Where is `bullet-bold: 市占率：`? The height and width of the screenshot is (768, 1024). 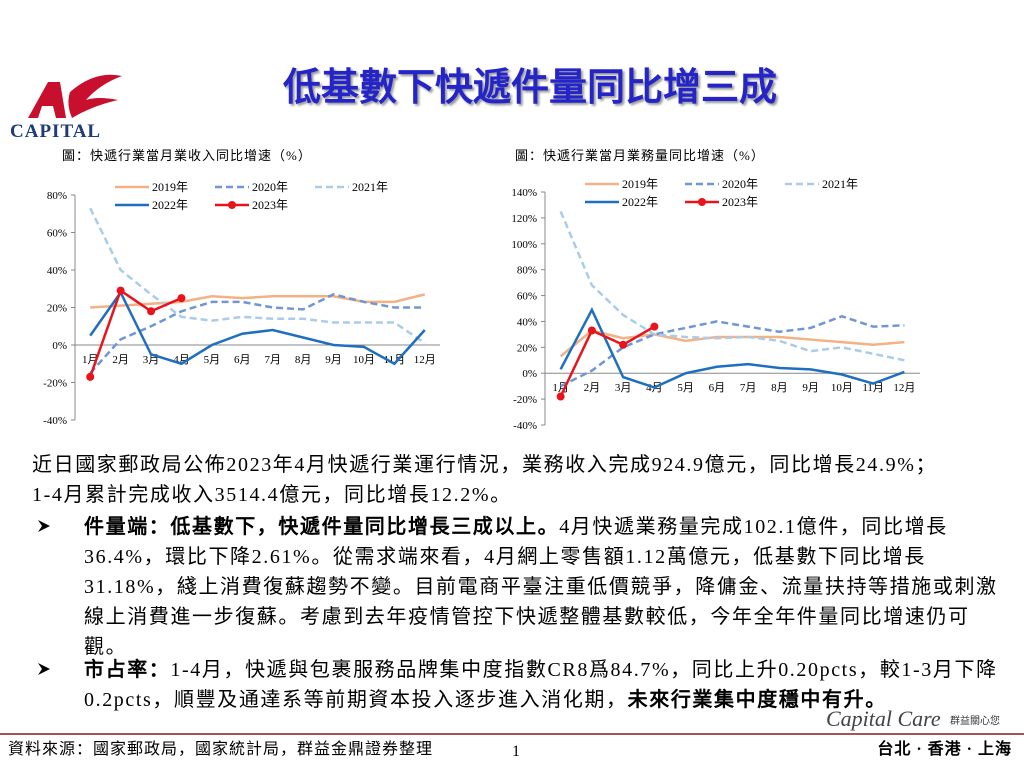
bullet-bold: 市占率： is located at coordinates (127, 670).